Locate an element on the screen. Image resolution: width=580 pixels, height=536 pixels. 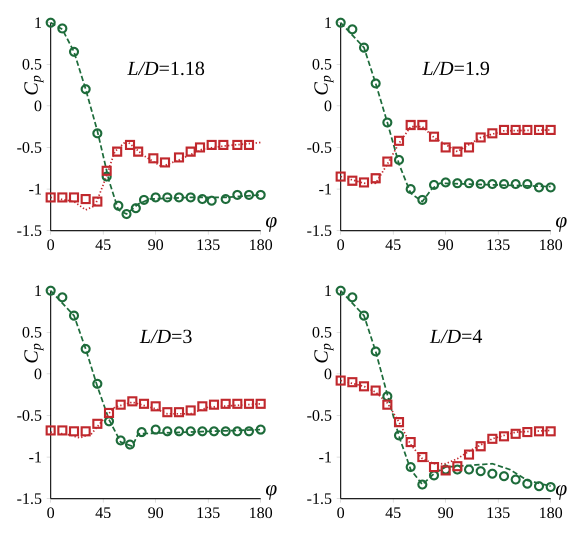
text: L/D=1.18 is located at coordinates (165, 69).